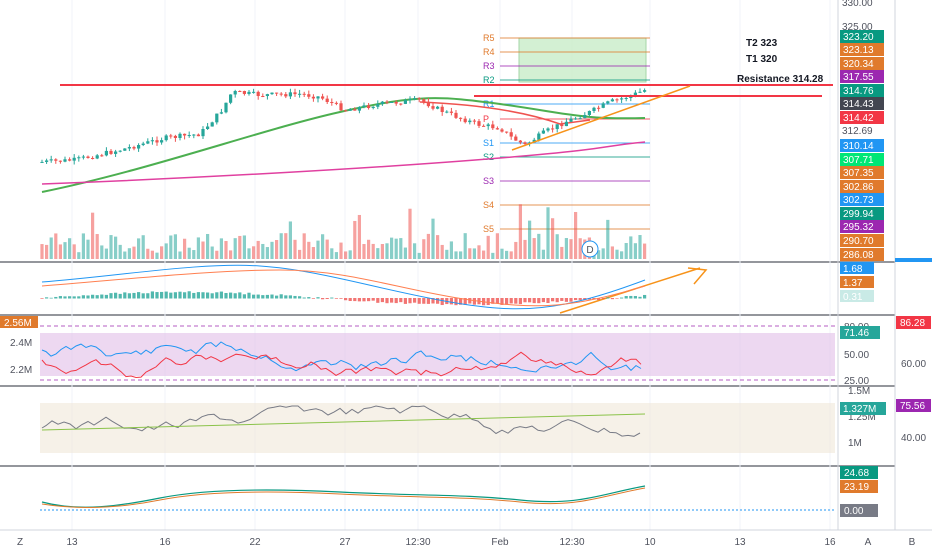 The height and width of the screenshot is (550, 932). Describe the element at coordinates (853, 297) in the screenshot. I see `macd-badge-label: 0.31` at that location.